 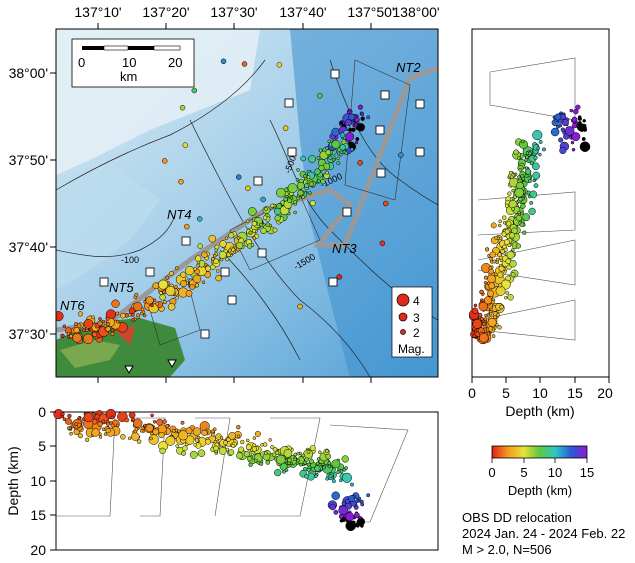 What do you see at coordinates (28, 73) in the screenshot?
I see `lat-tick-0: 38°00'` at bounding box center [28, 73].